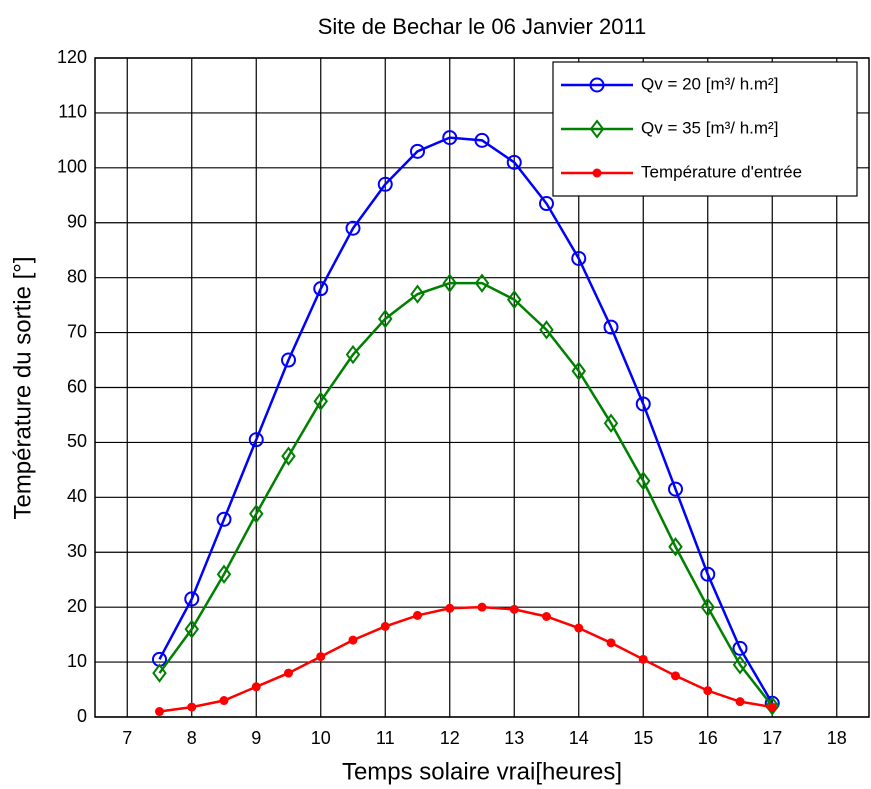 This screenshot has height=789, width=871. What do you see at coordinates (385, 738) in the screenshot?
I see `x-tick-label: 11` at bounding box center [385, 738].